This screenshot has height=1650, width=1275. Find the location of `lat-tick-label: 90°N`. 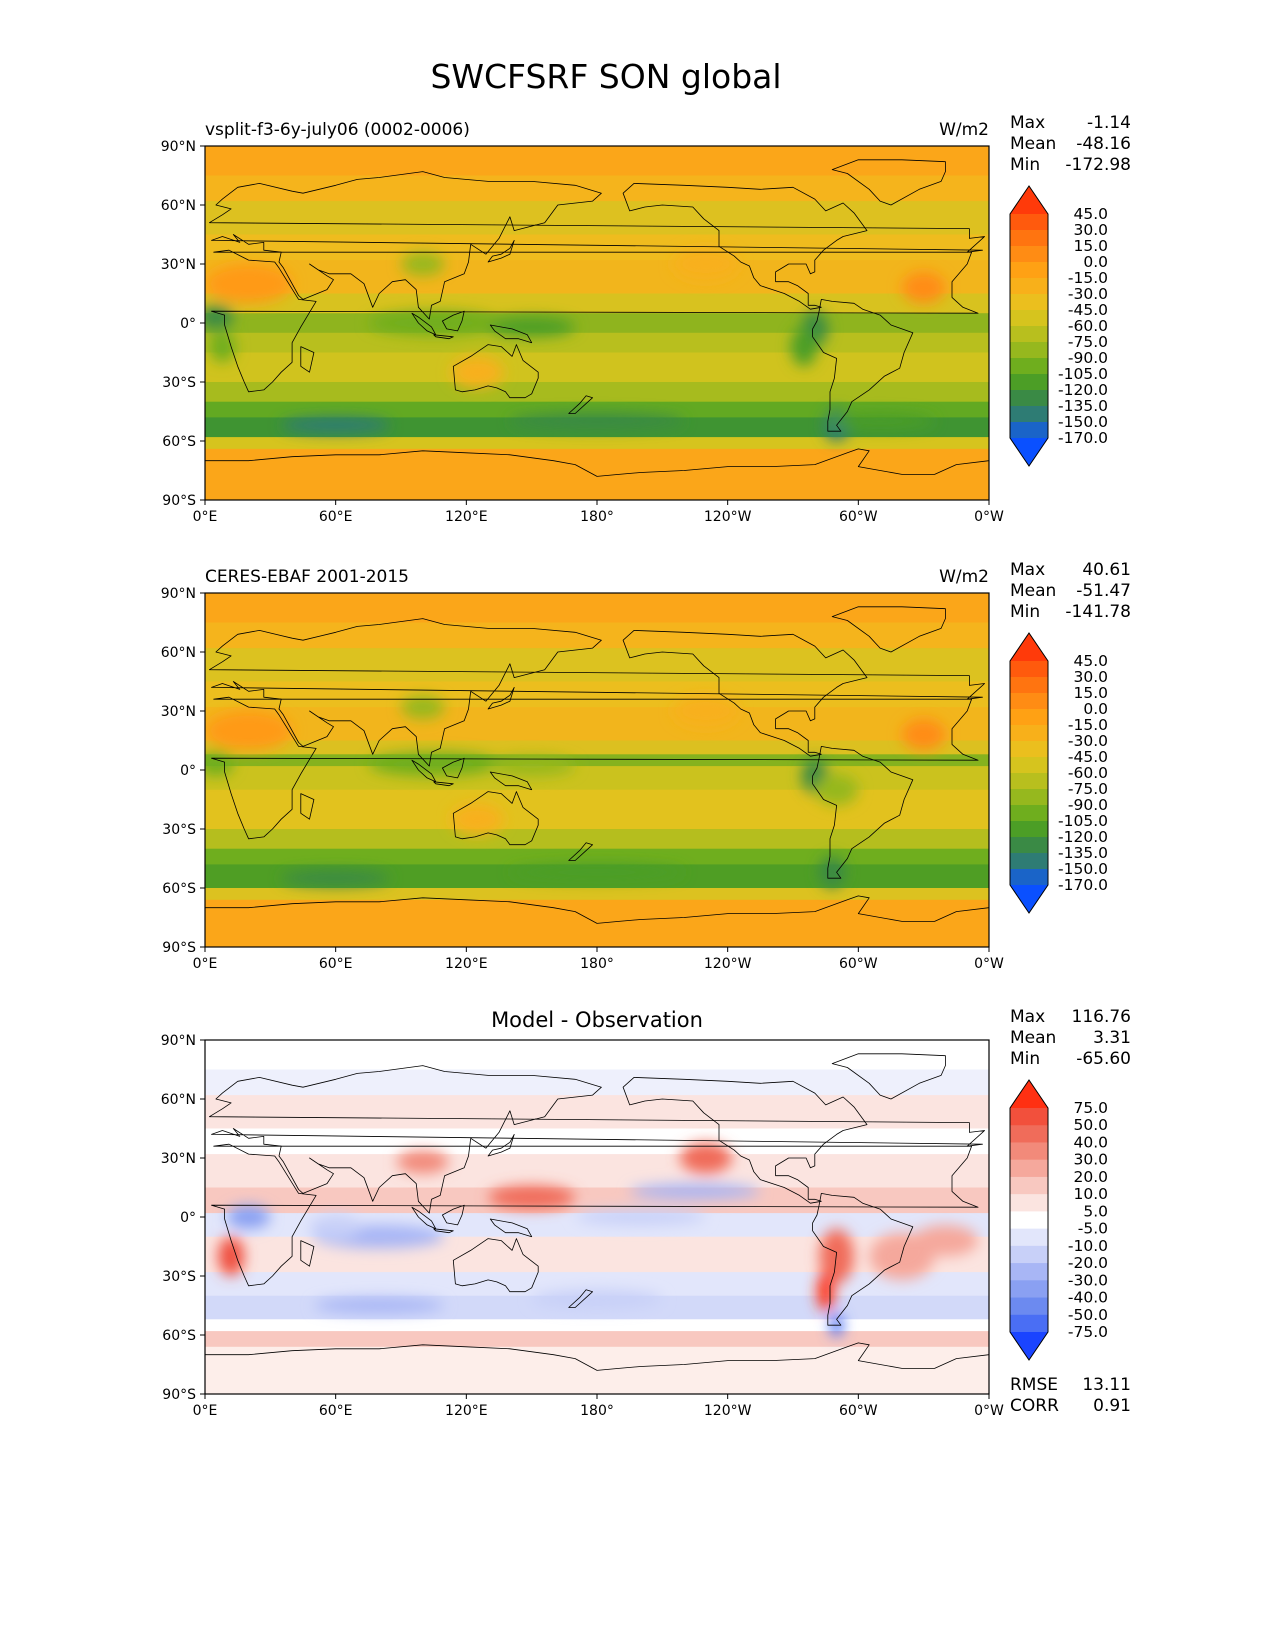

lat-tick-label: 90°N is located at coordinates (178, 147).